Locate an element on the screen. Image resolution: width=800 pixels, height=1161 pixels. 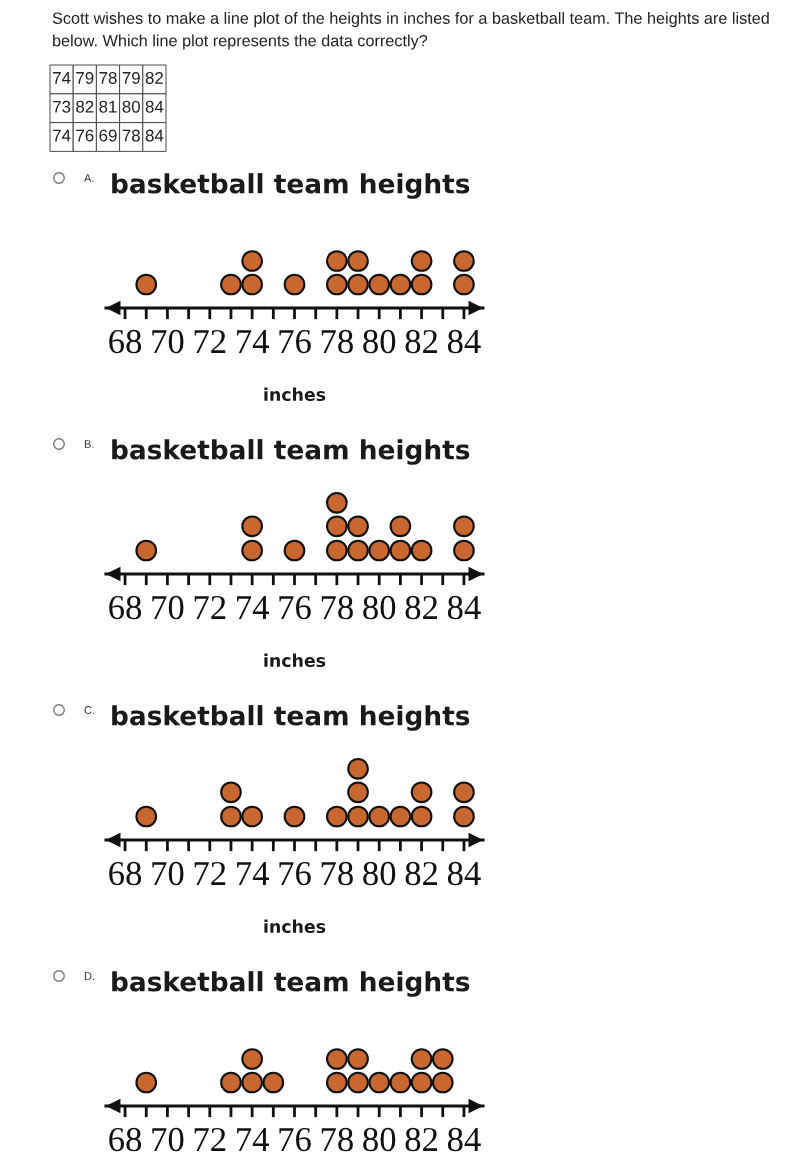
text: 80 is located at coordinates (131, 106).